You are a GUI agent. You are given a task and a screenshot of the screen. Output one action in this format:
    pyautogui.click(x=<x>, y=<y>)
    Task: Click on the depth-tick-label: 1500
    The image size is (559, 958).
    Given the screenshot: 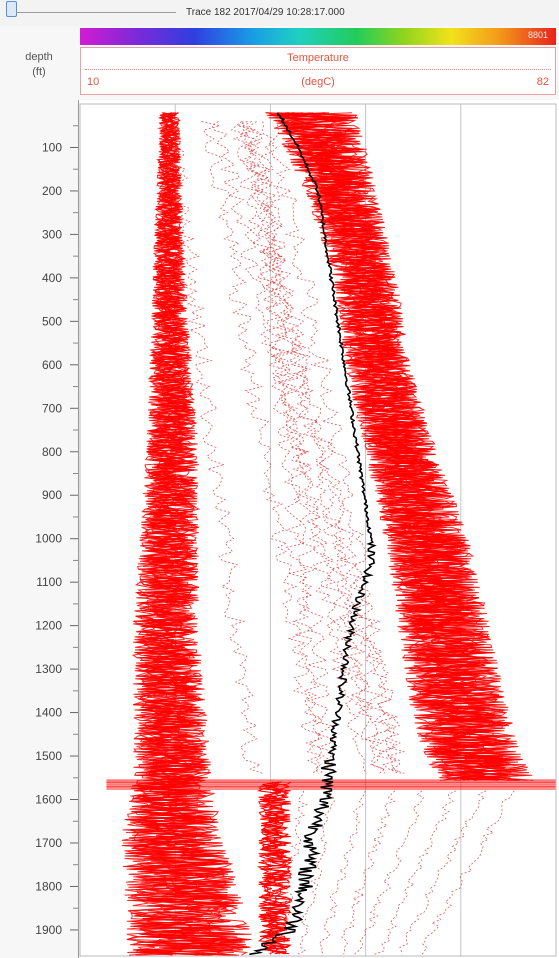 What is the action you would take?
    pyautogui.click(x=48, y=756)
    